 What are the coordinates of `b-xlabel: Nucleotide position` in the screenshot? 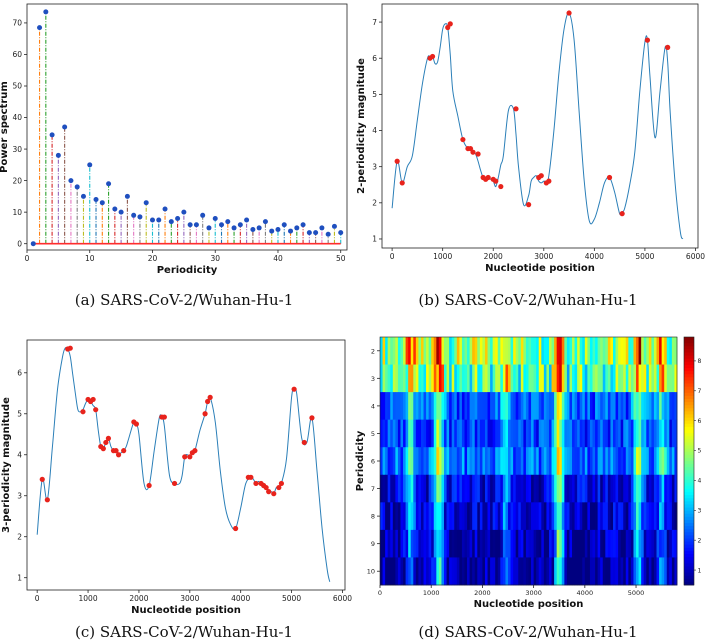 It's located at (540, 268).